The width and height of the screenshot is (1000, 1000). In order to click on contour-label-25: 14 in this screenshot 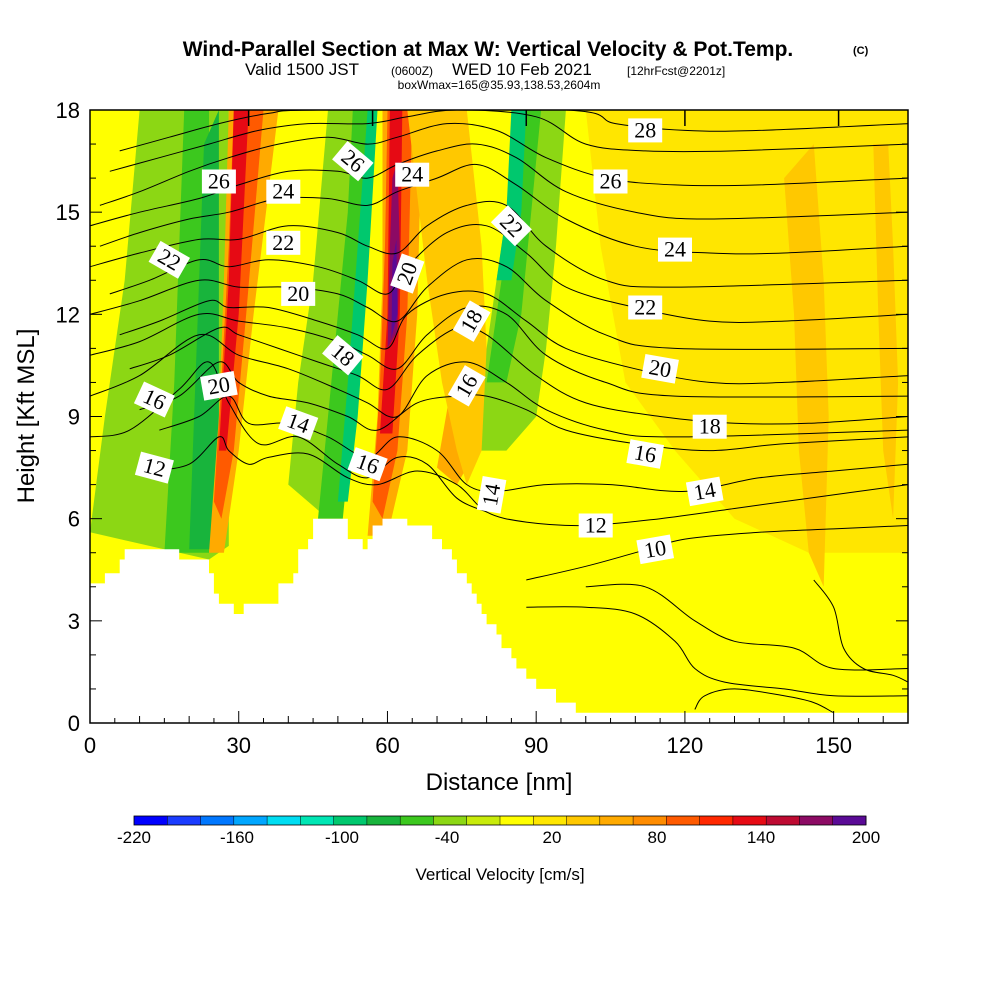, I will do `click(704, 491)`.